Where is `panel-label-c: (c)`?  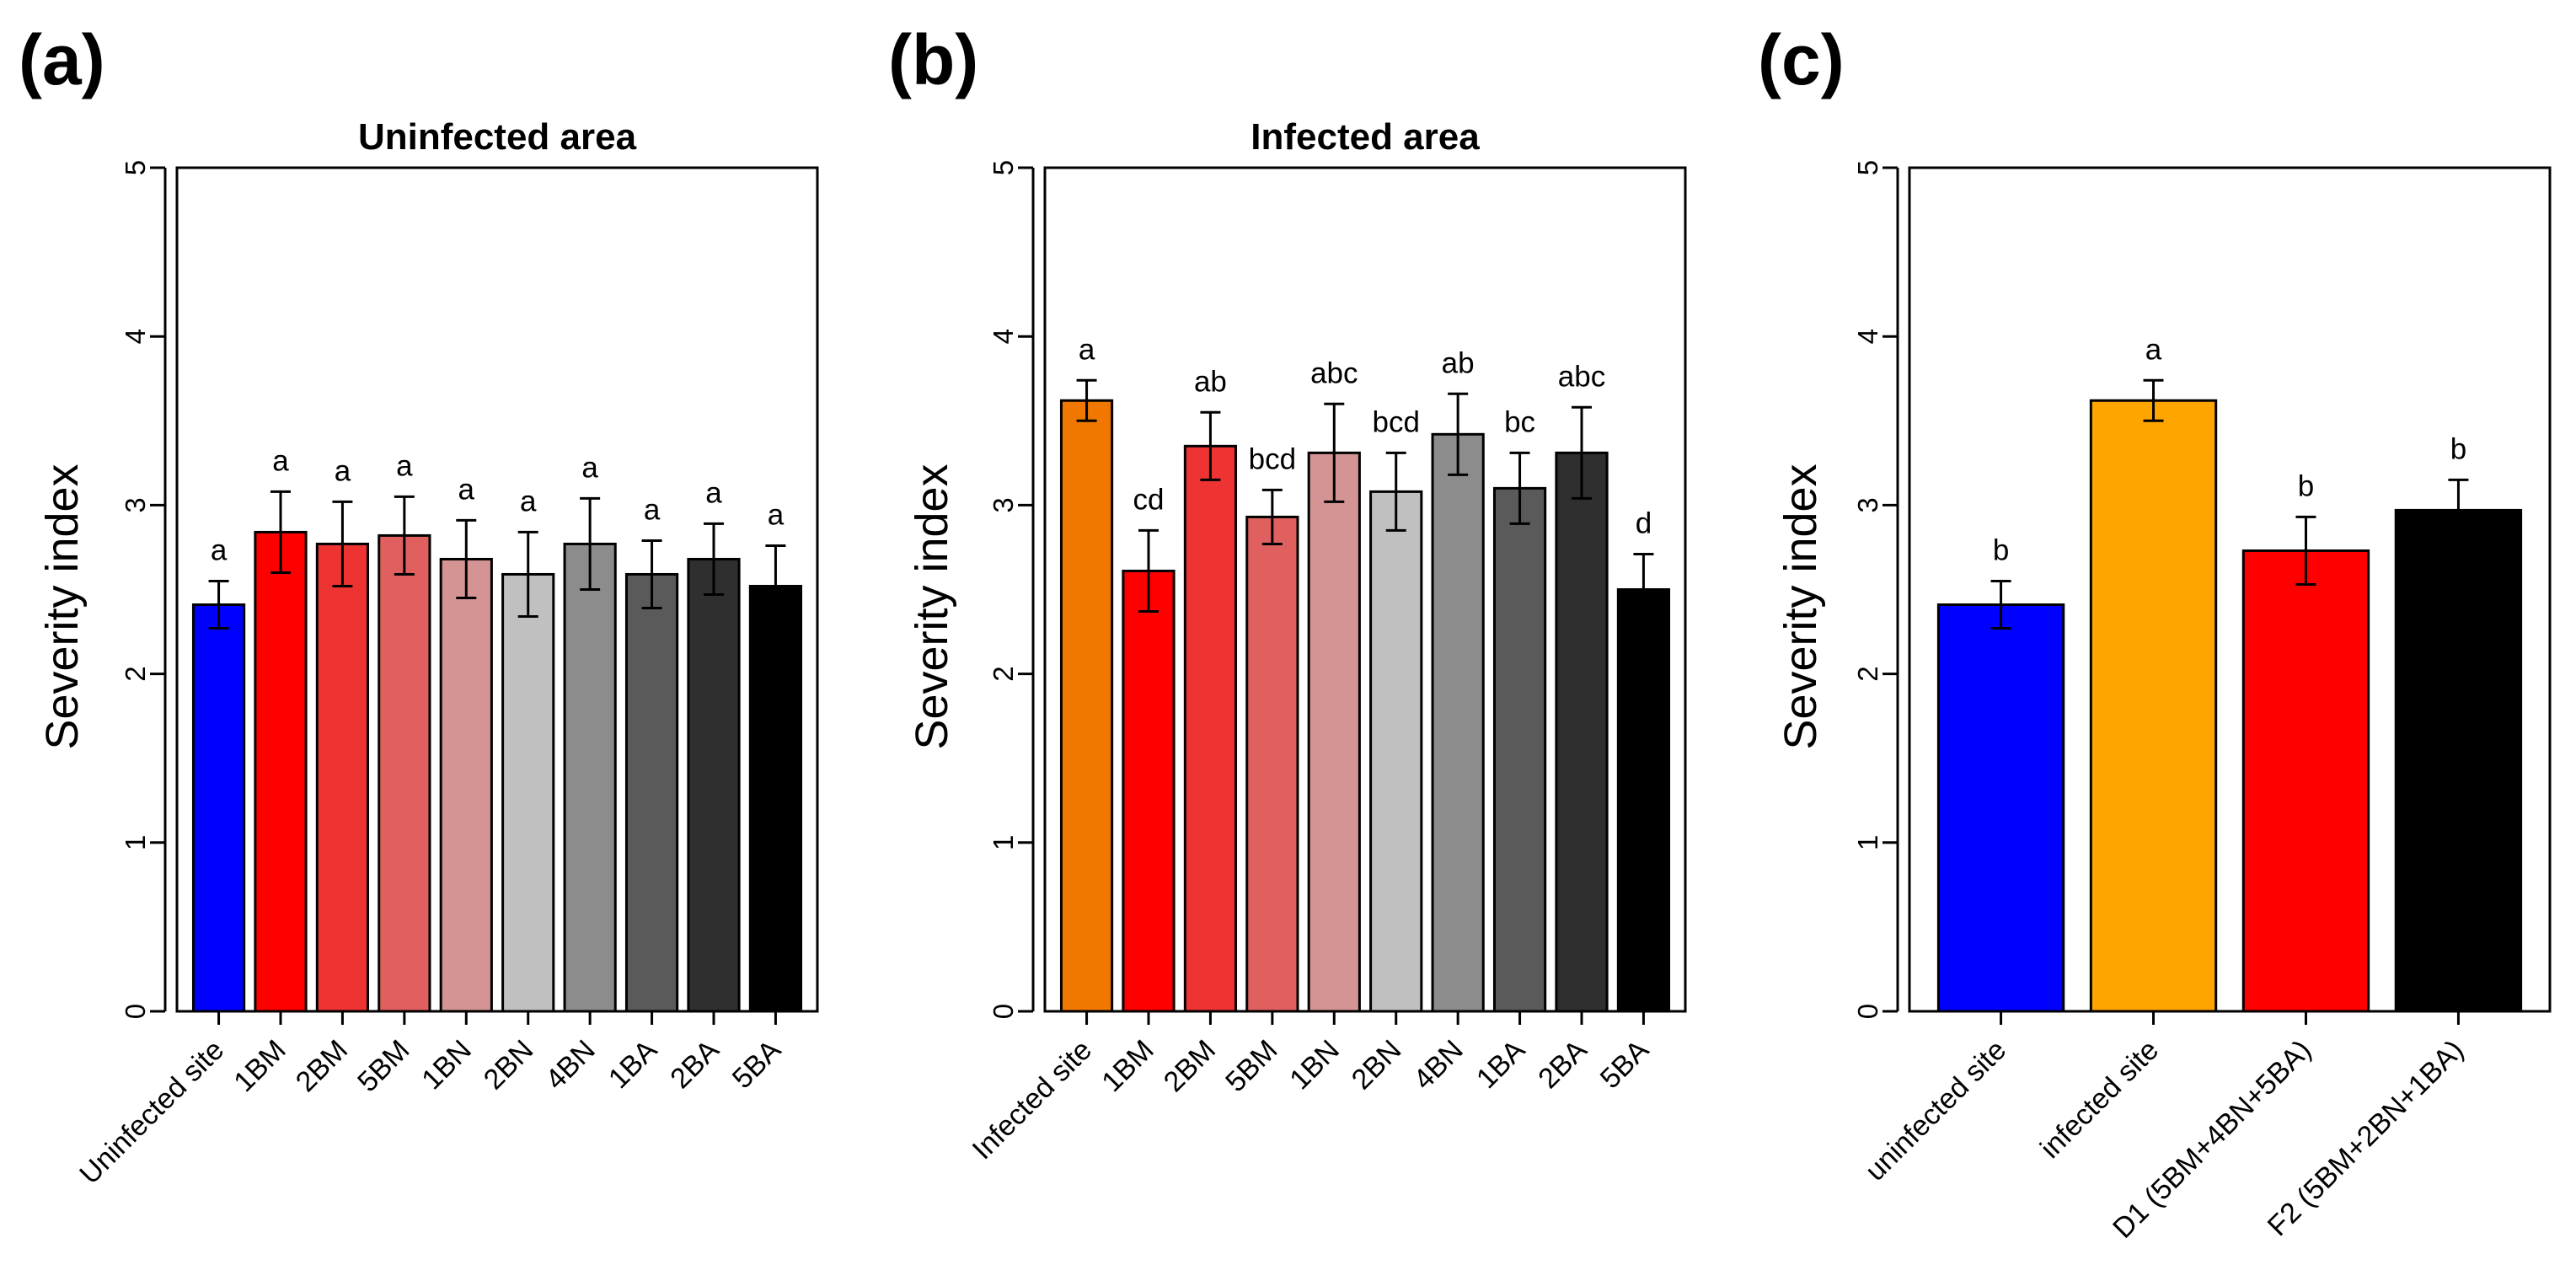 panel-label-c: (c) is located at coordinates (1801, 59).